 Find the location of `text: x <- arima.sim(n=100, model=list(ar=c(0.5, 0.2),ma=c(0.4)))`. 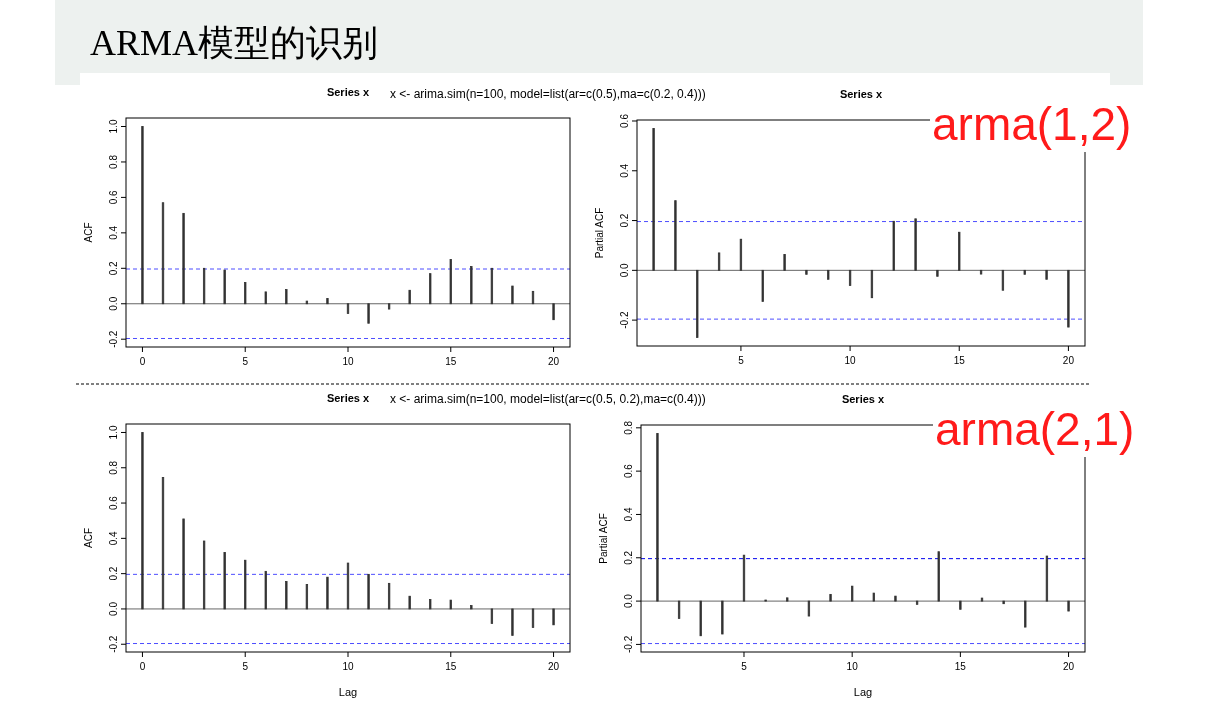

text: x <- arima.sim(n=100, model=list(ar=c(0.5, 0.2),ma=c(0.4))) is located at coordinates (548, 399).